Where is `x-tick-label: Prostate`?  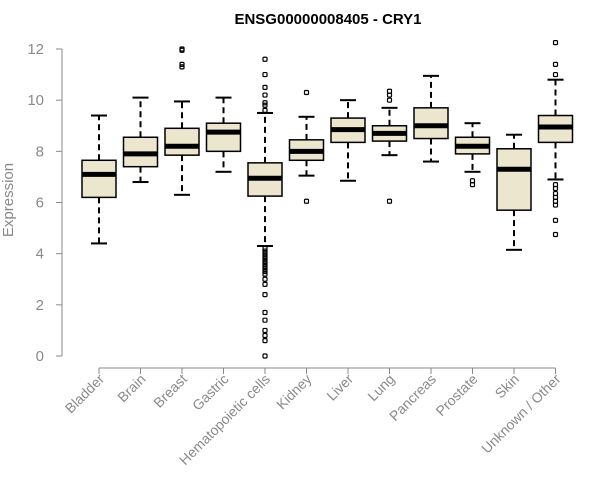 x-tick-label: Prostate is located at coordinates (456, 395).